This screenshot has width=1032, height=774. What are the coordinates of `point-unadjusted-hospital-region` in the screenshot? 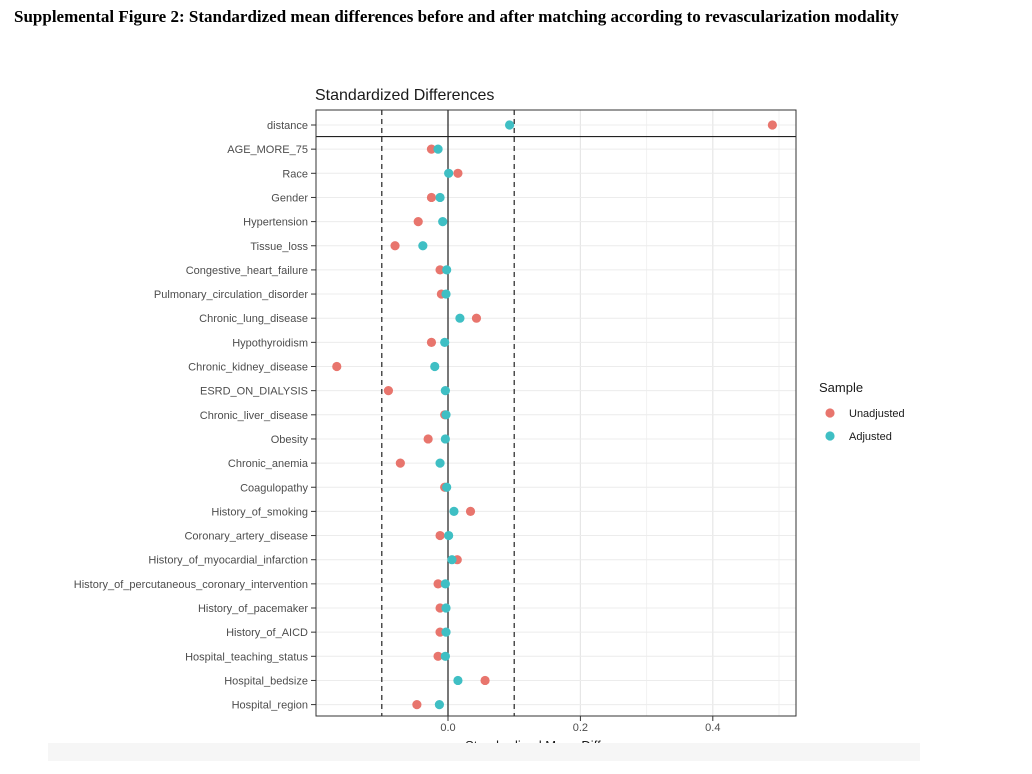 It's located at (417, 705).